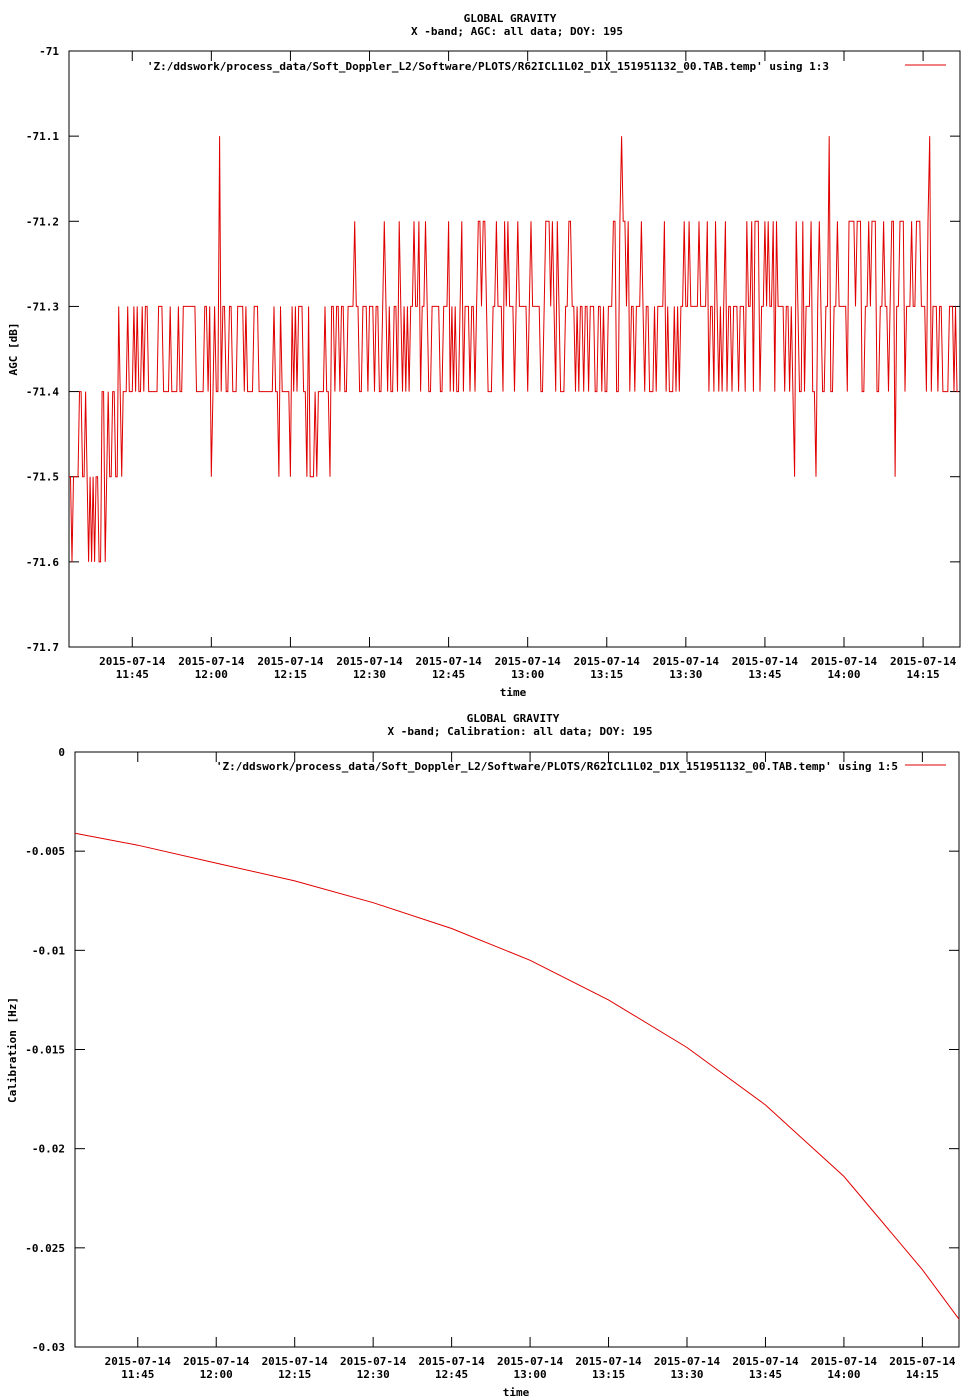 The image size is (980, 1400). I want to click on y-tick-label: -71, so click(49, 51).